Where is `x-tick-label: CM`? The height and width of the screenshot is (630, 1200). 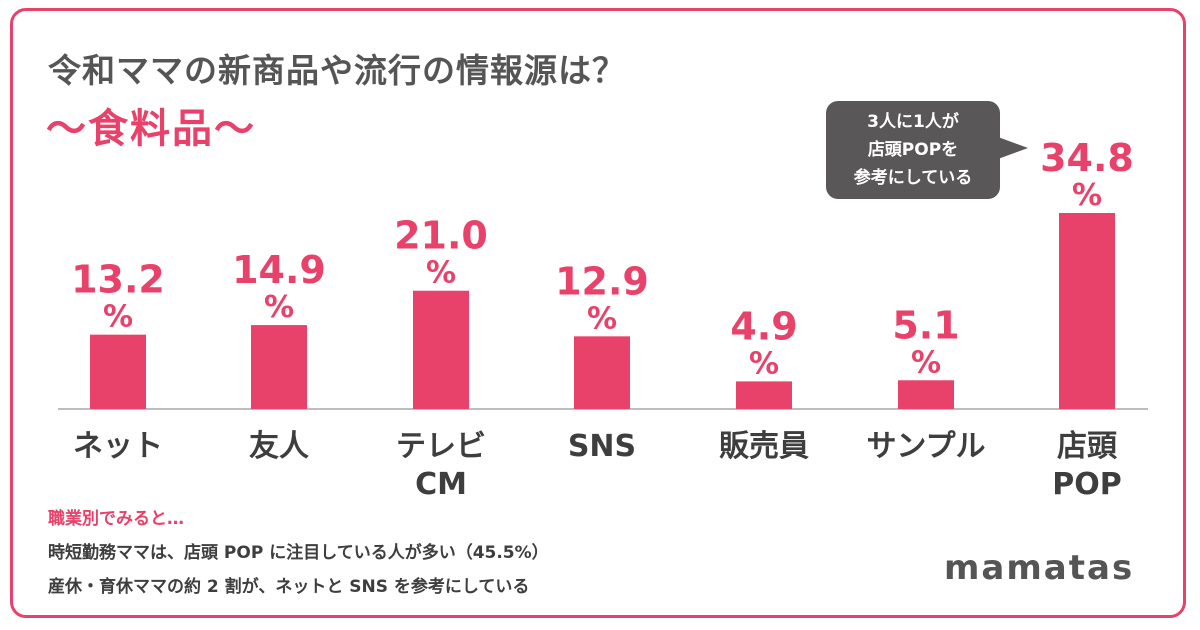
x-tick-label: CM is located at coordinates (441, 484).